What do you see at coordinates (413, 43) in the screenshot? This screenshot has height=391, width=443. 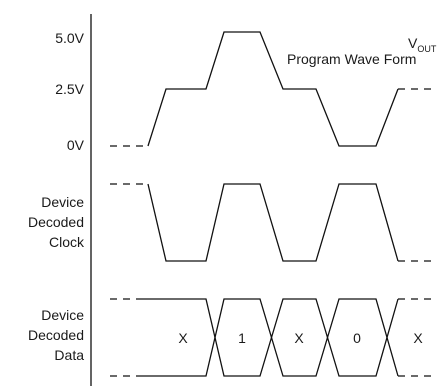 I see `vout-label-main: V` at bounding box center [413, 43].